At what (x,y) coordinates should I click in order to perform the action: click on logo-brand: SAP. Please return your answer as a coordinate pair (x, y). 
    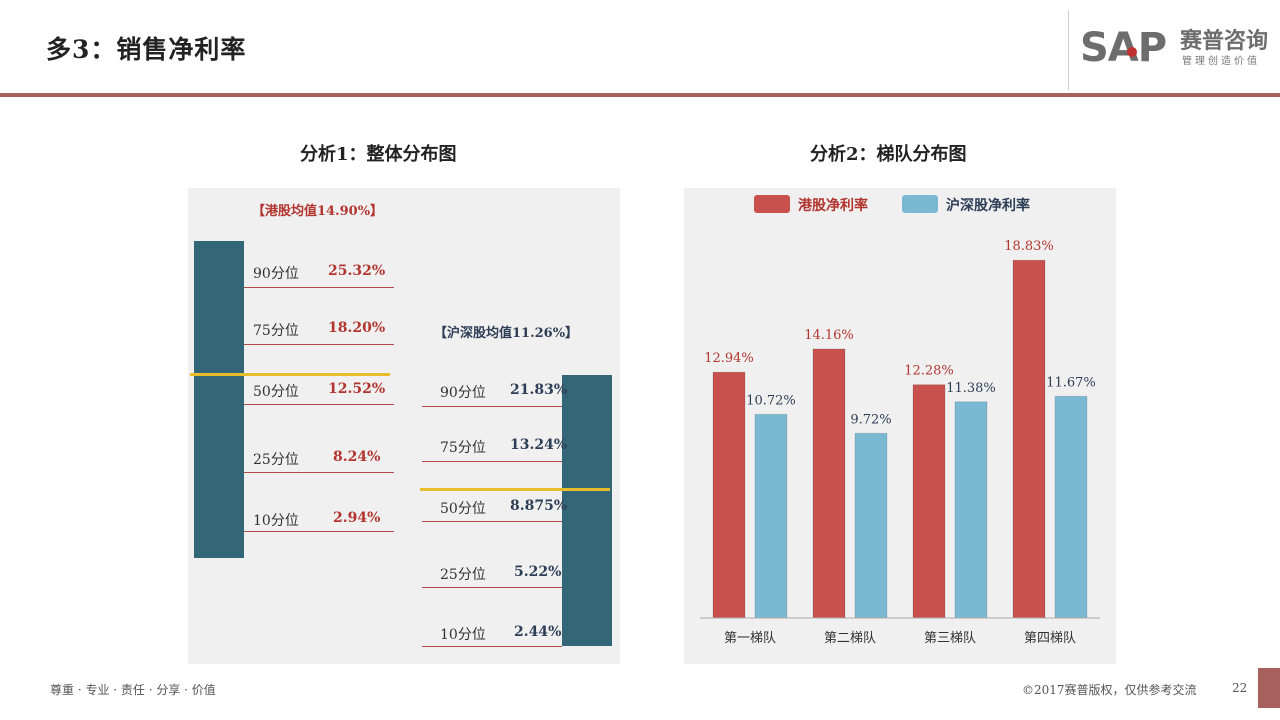
    Looking at the image, I should click on (1123, 48).